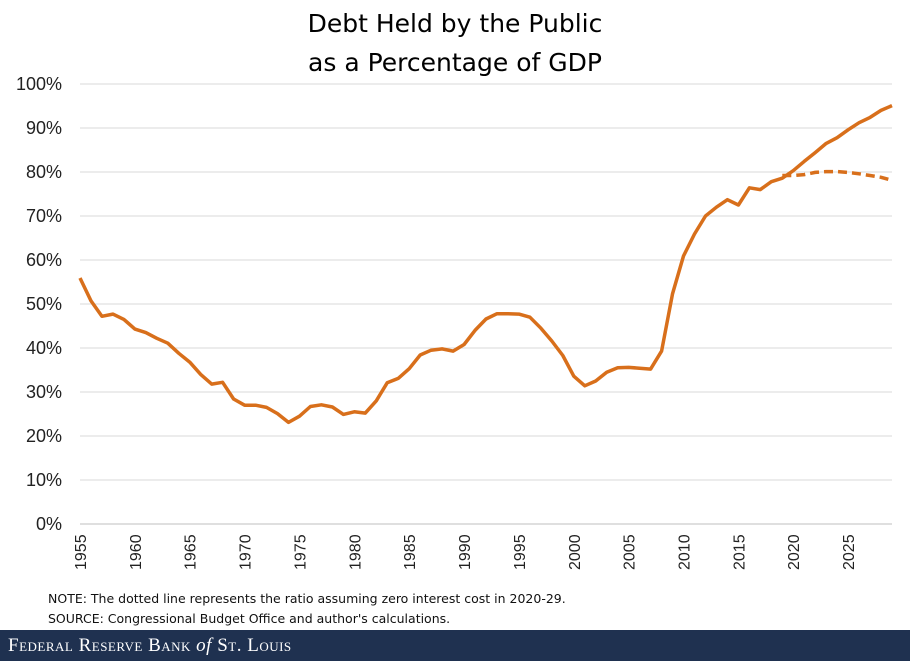 The width and height of the screenshot is (910, 661). What do you see at coordinates (44, 480) in the screenshot?
I see `y-tick-label: 10%` at bounding box center [44, 480].